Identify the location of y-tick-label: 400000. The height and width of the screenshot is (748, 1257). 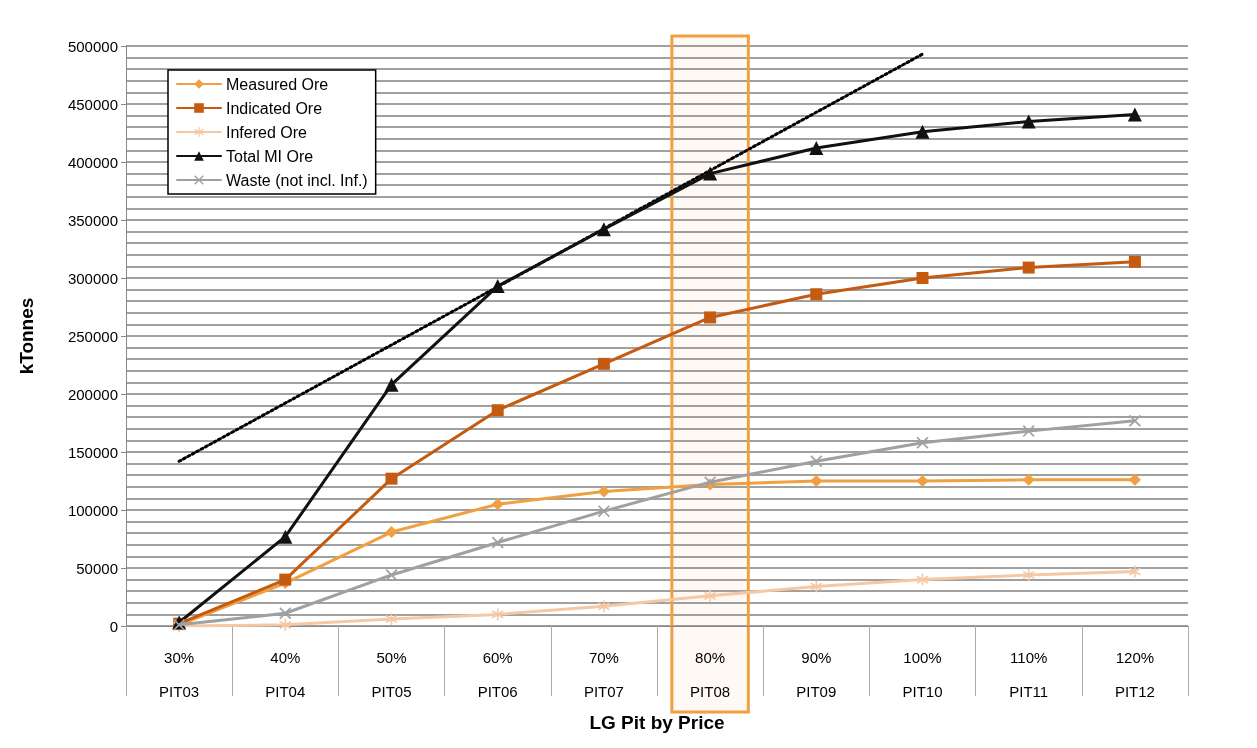
(92, 162).